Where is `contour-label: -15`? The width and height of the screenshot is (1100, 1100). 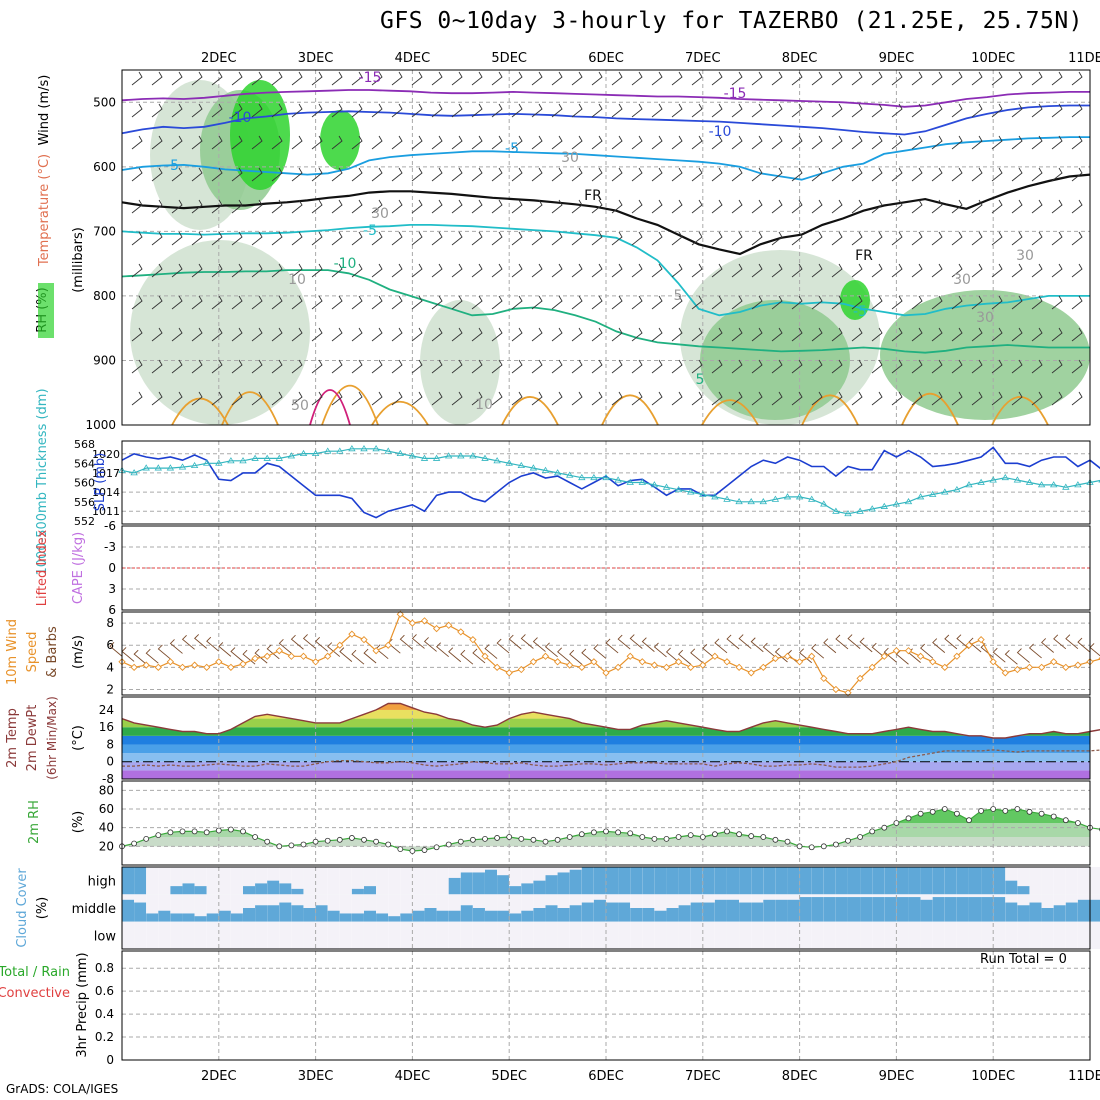 contour-label: -15 is located at coordinates (370, 78).